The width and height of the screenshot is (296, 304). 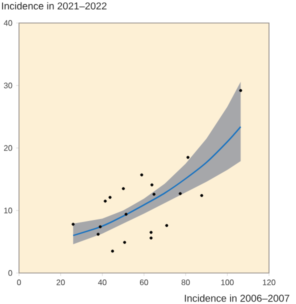 I want to click on y-axis-title: Incidence in 2021–2022, so click(x=54, y=6).